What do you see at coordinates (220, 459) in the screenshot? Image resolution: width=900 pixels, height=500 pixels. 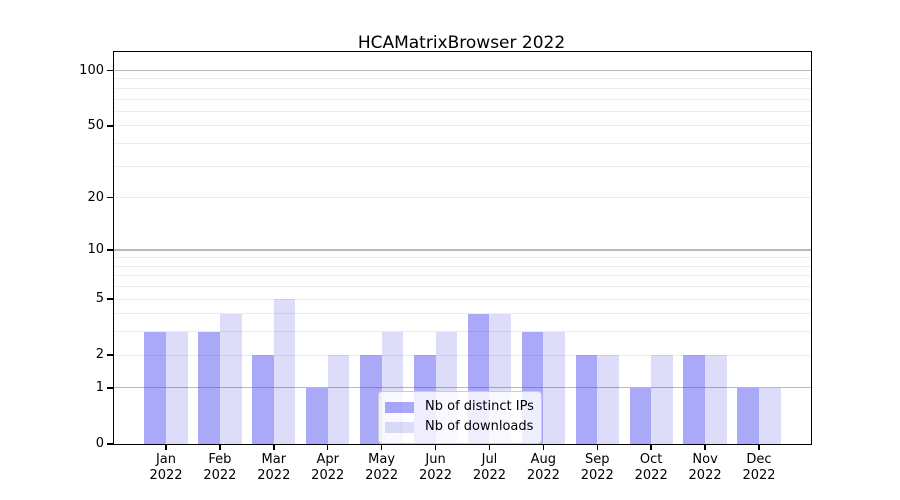 I see `x-tick-label-line: Feb` at bounding box center [220, 459].